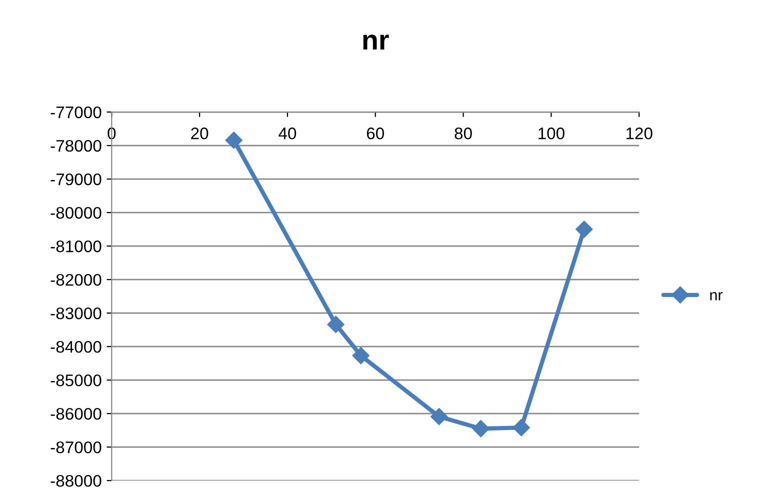  I want to click on y-tick-label: -86000, so click(76, 414).